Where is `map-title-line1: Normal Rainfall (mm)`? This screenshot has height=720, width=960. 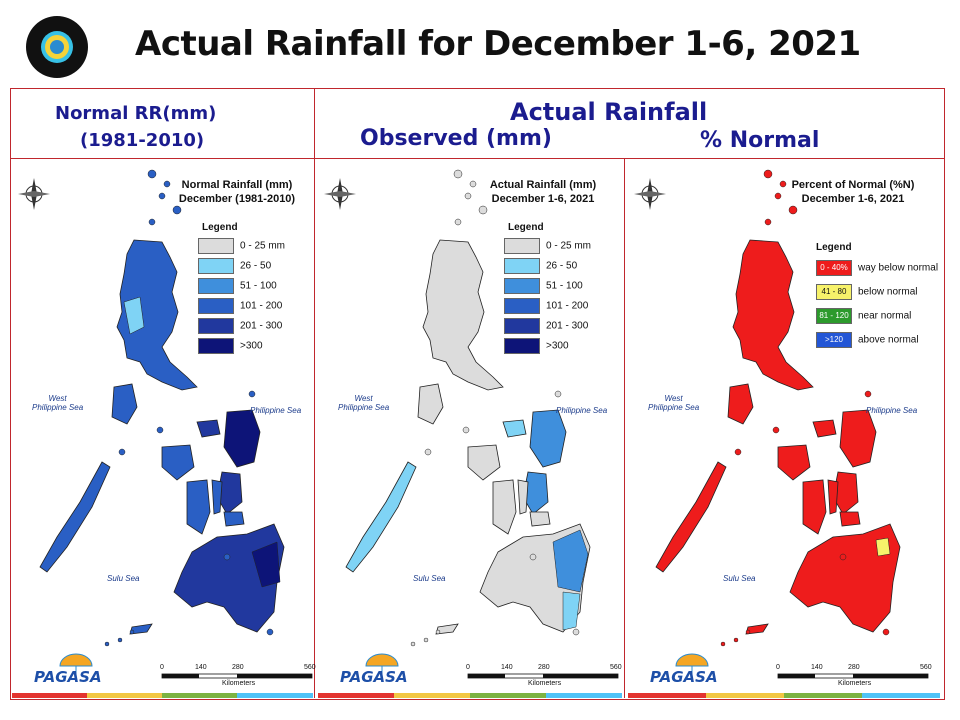
map-title-line1: Normal Rainfall (mm) is located at coordinates (237, 185).